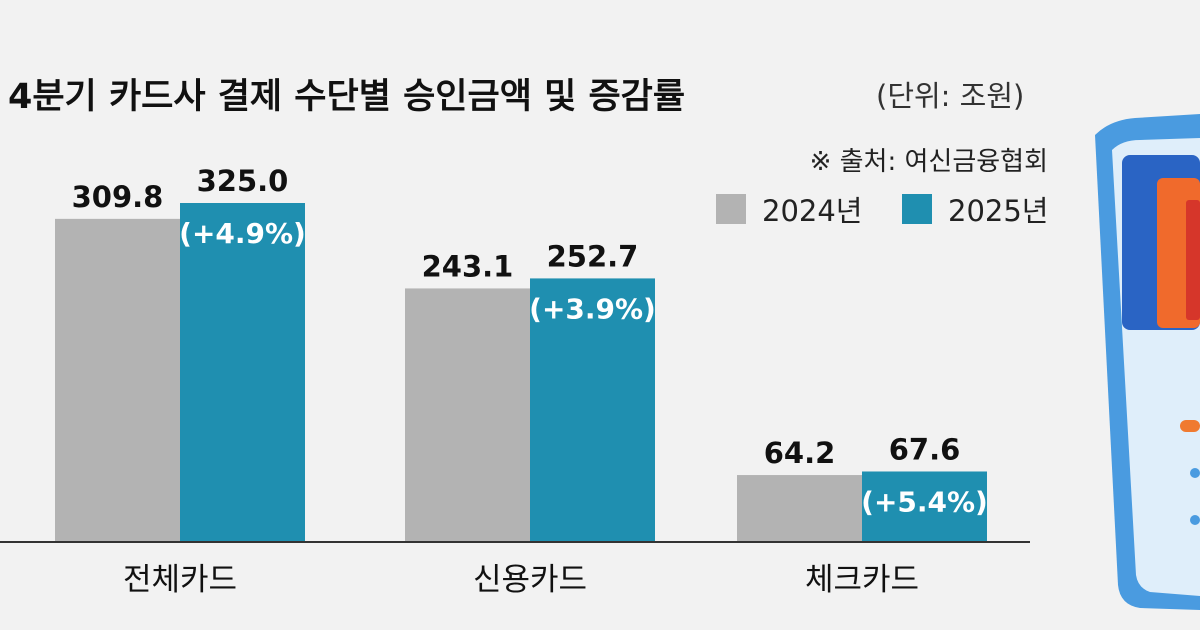  Describe the element at coordinates (862, 580) in the screenshot. I see `category-label-3: 체크카드` at that location.